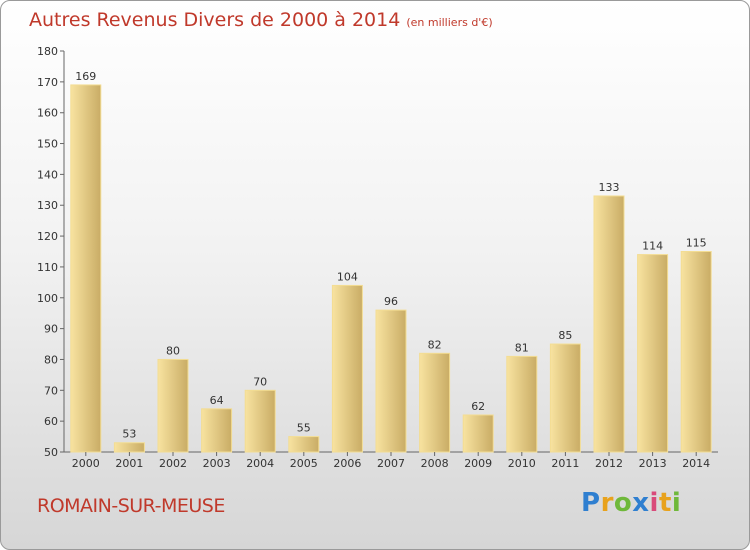 The image size is (750, 550). What do you see at coordinates (607, 503) in the screenshot?
I see `logo-letter: r` at bounding box center [607, 503].